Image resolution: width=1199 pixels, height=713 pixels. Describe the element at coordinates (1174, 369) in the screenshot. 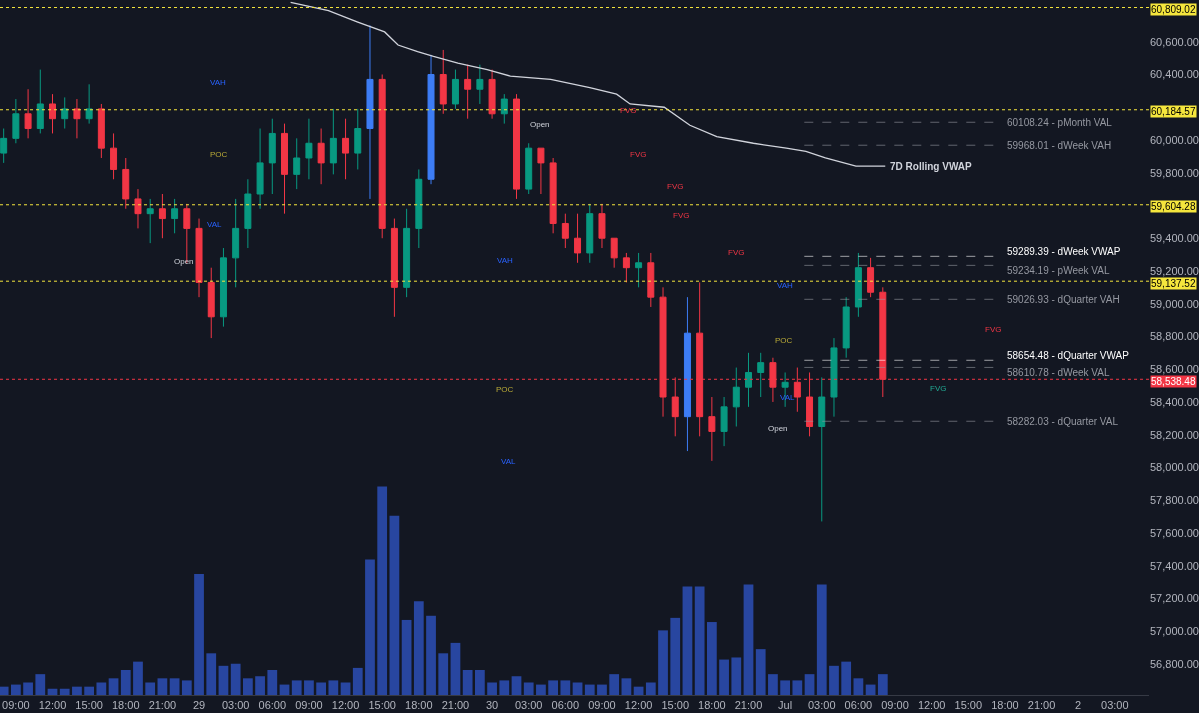

I see `y-tick-label: 58,600.00` at that location.